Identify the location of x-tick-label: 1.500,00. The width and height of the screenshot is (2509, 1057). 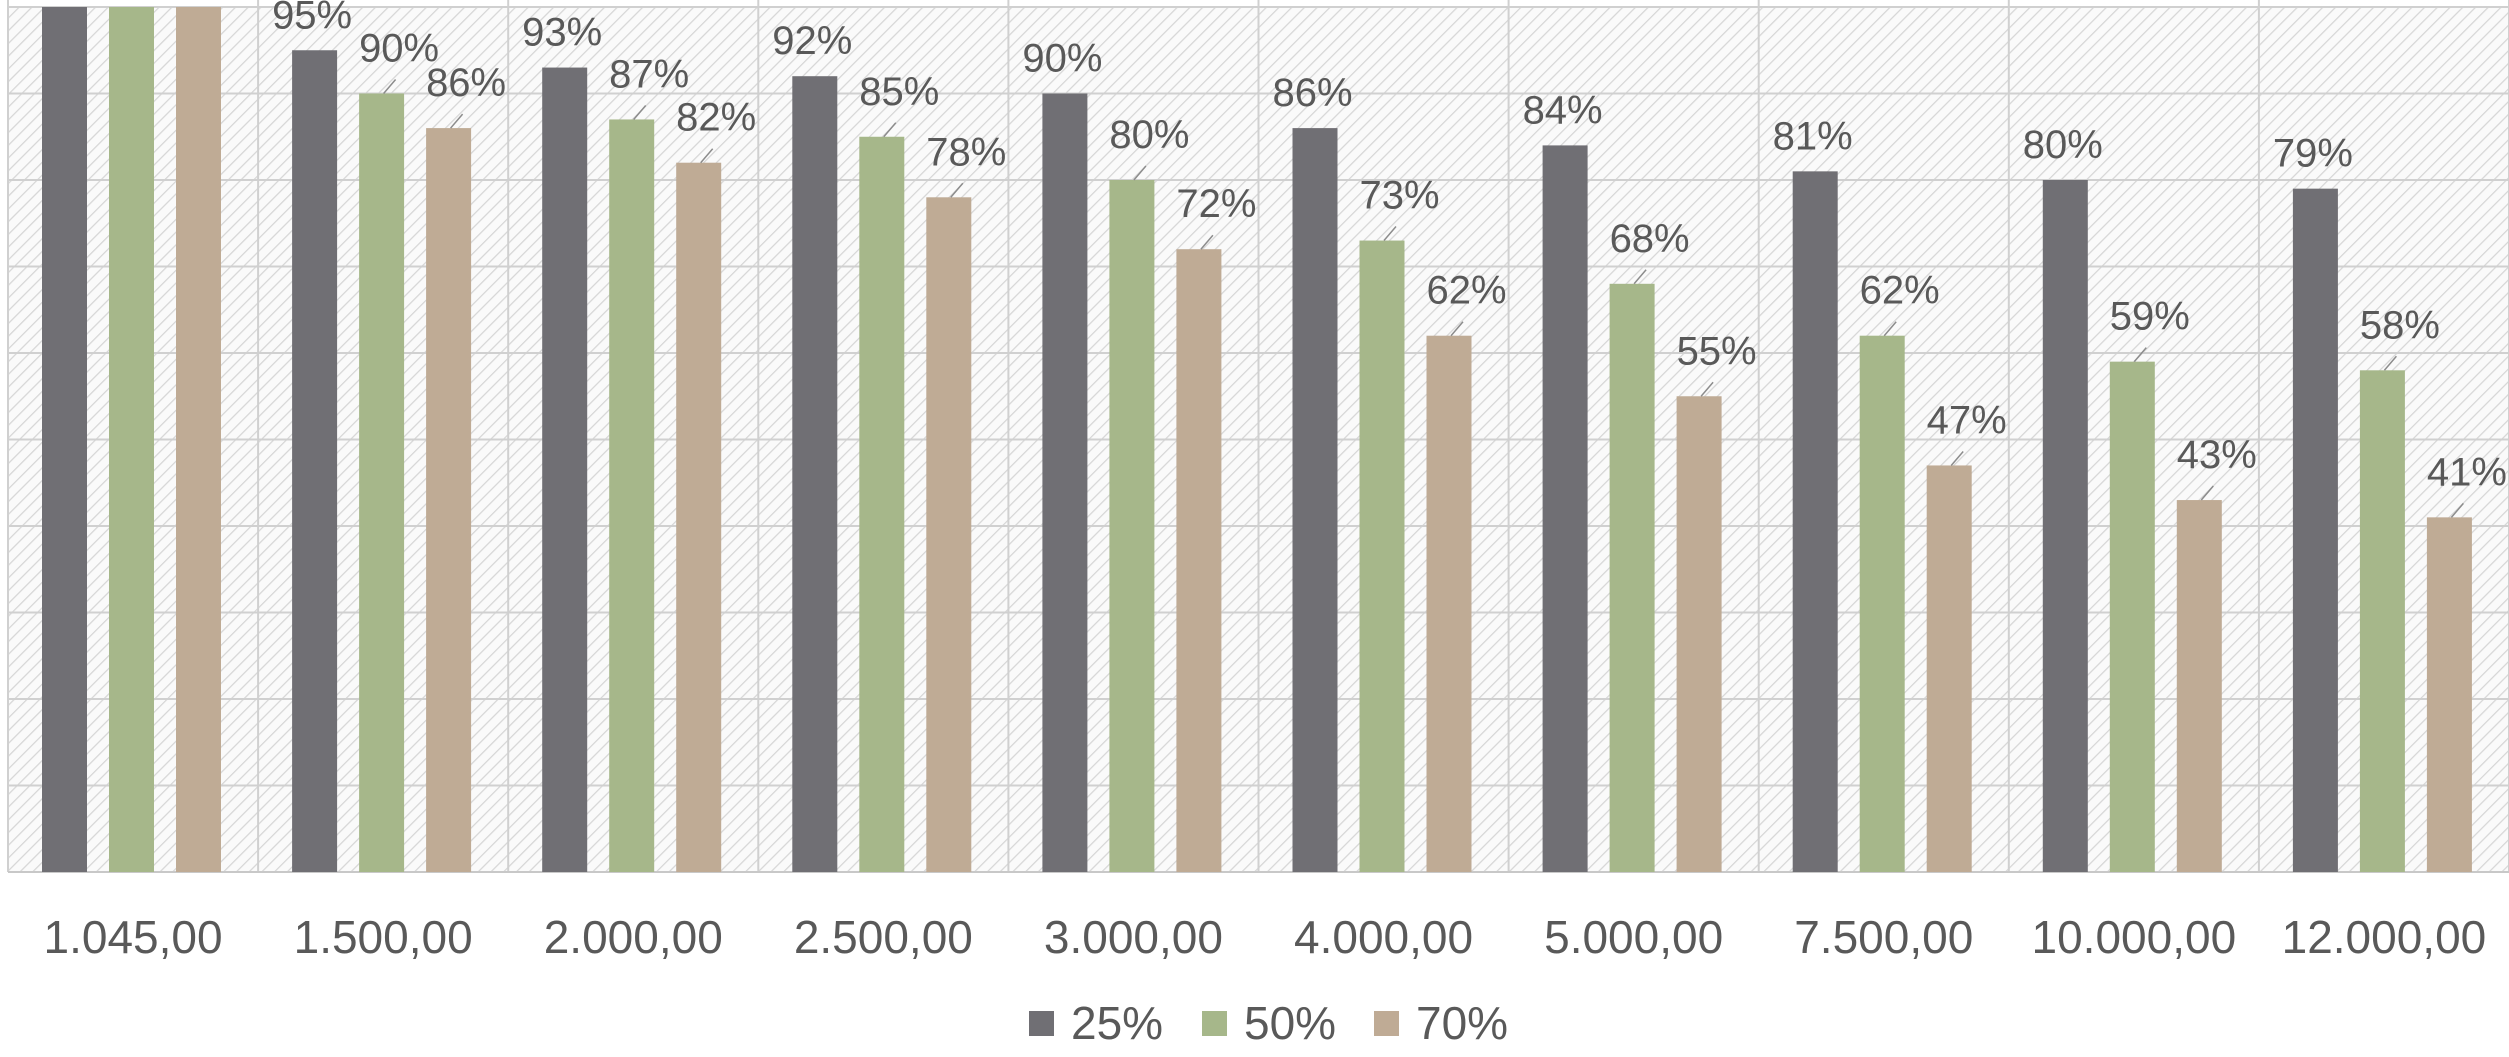
(383, 937).